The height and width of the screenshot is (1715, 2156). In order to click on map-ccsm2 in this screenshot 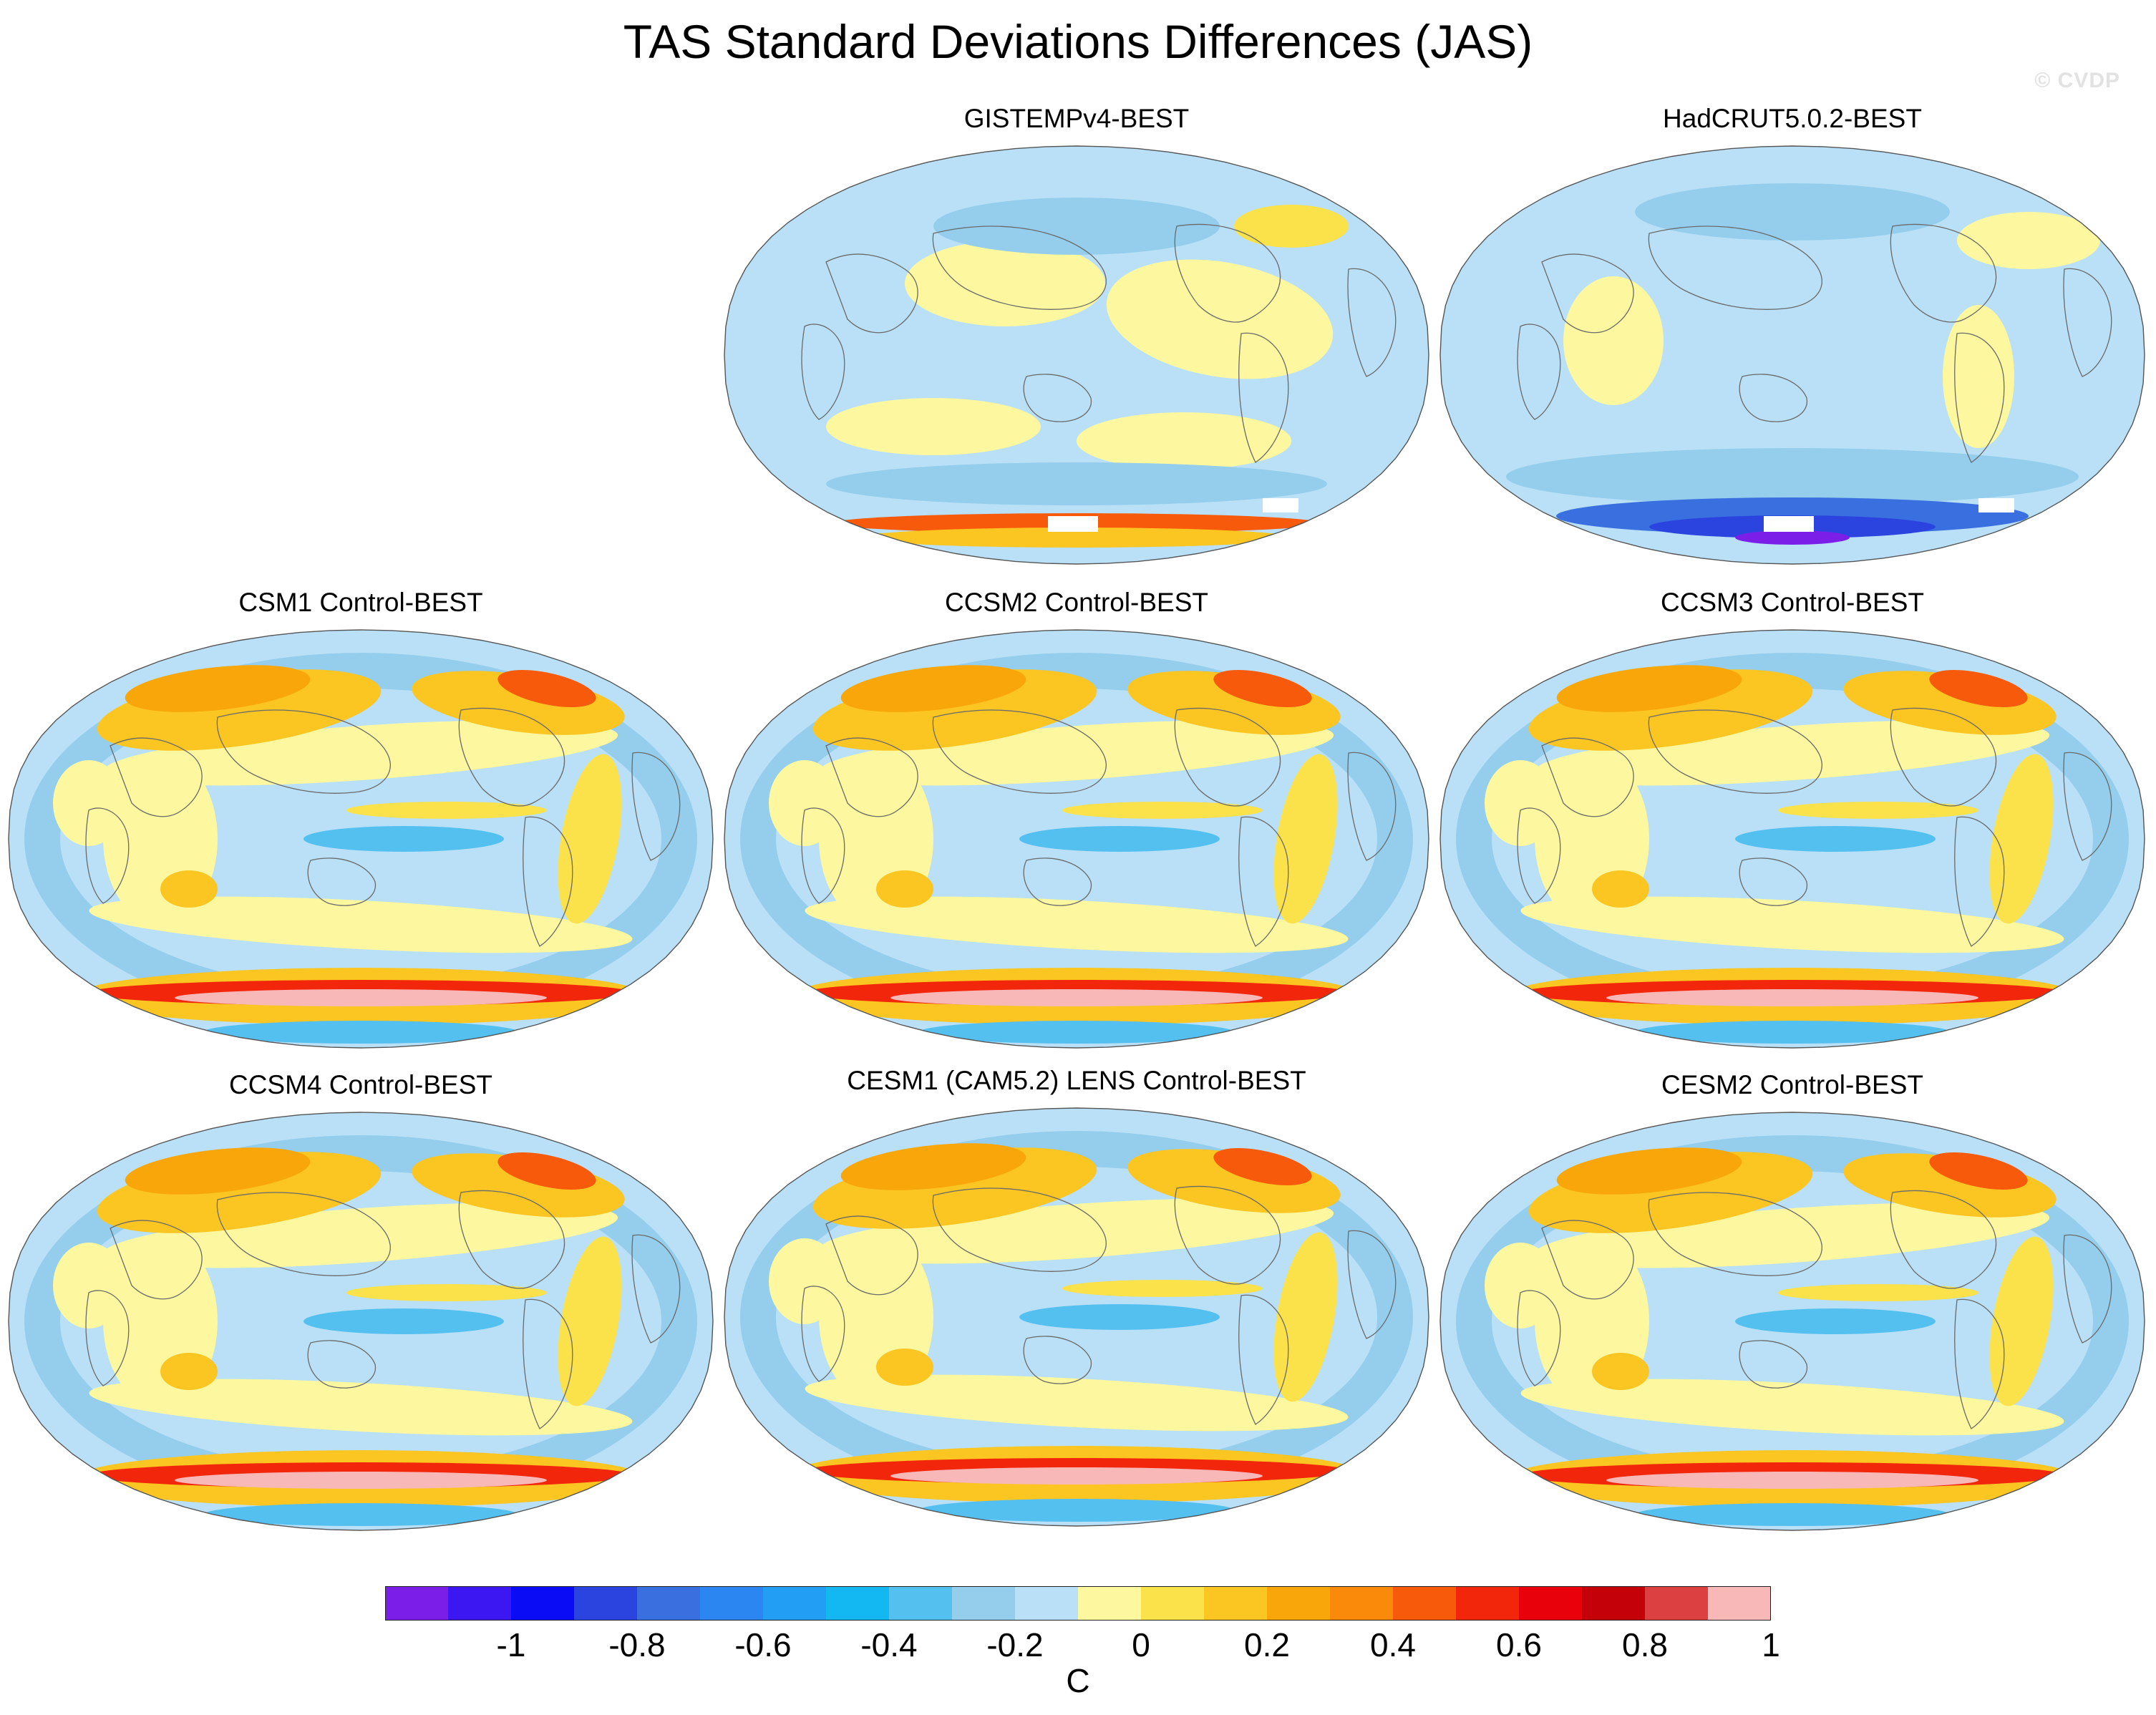, I will do `click(1077, 839)`.